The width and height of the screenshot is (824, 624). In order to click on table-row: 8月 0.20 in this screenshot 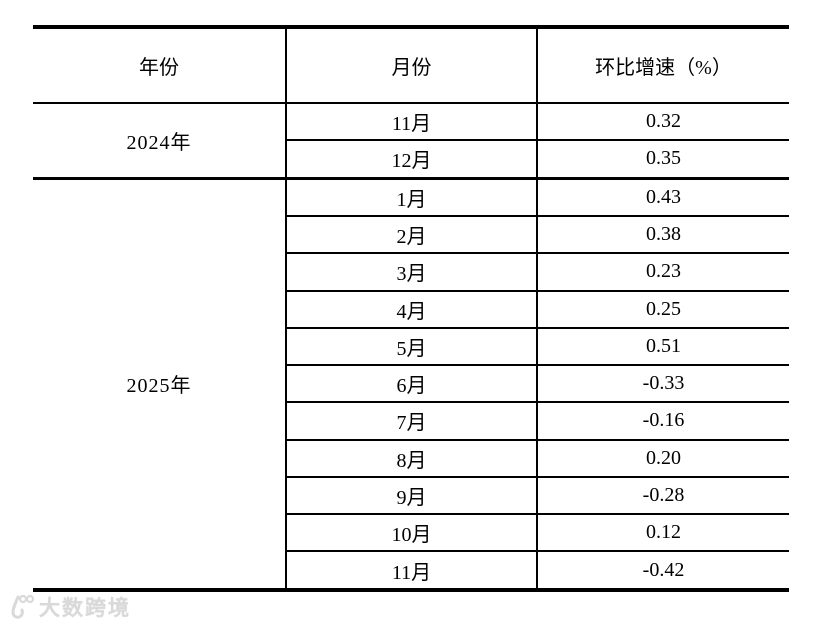, I will do `click(411, 458)`.